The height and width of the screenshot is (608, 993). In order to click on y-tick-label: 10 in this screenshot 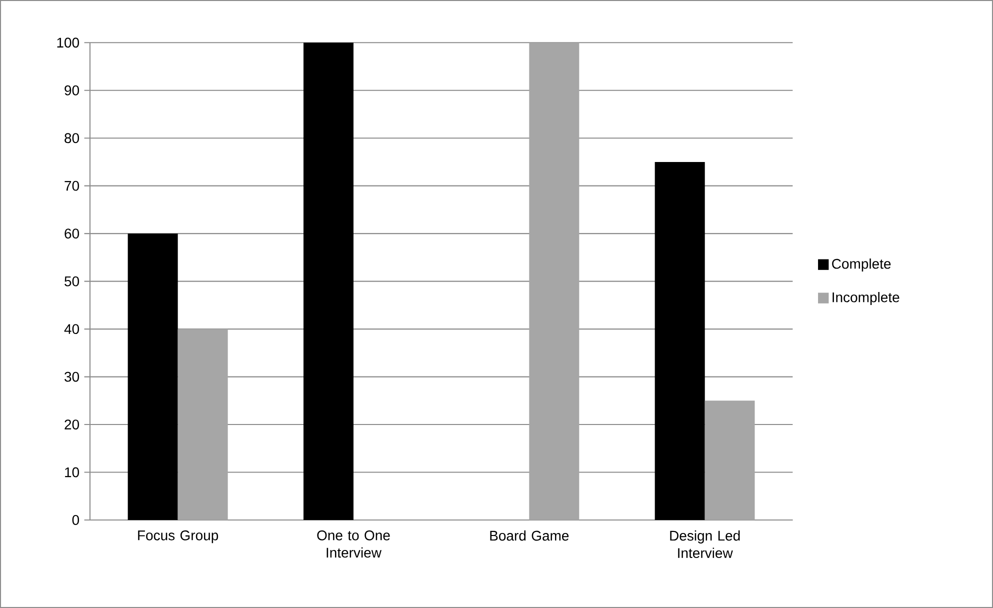, I will do `click(72, 472)`.